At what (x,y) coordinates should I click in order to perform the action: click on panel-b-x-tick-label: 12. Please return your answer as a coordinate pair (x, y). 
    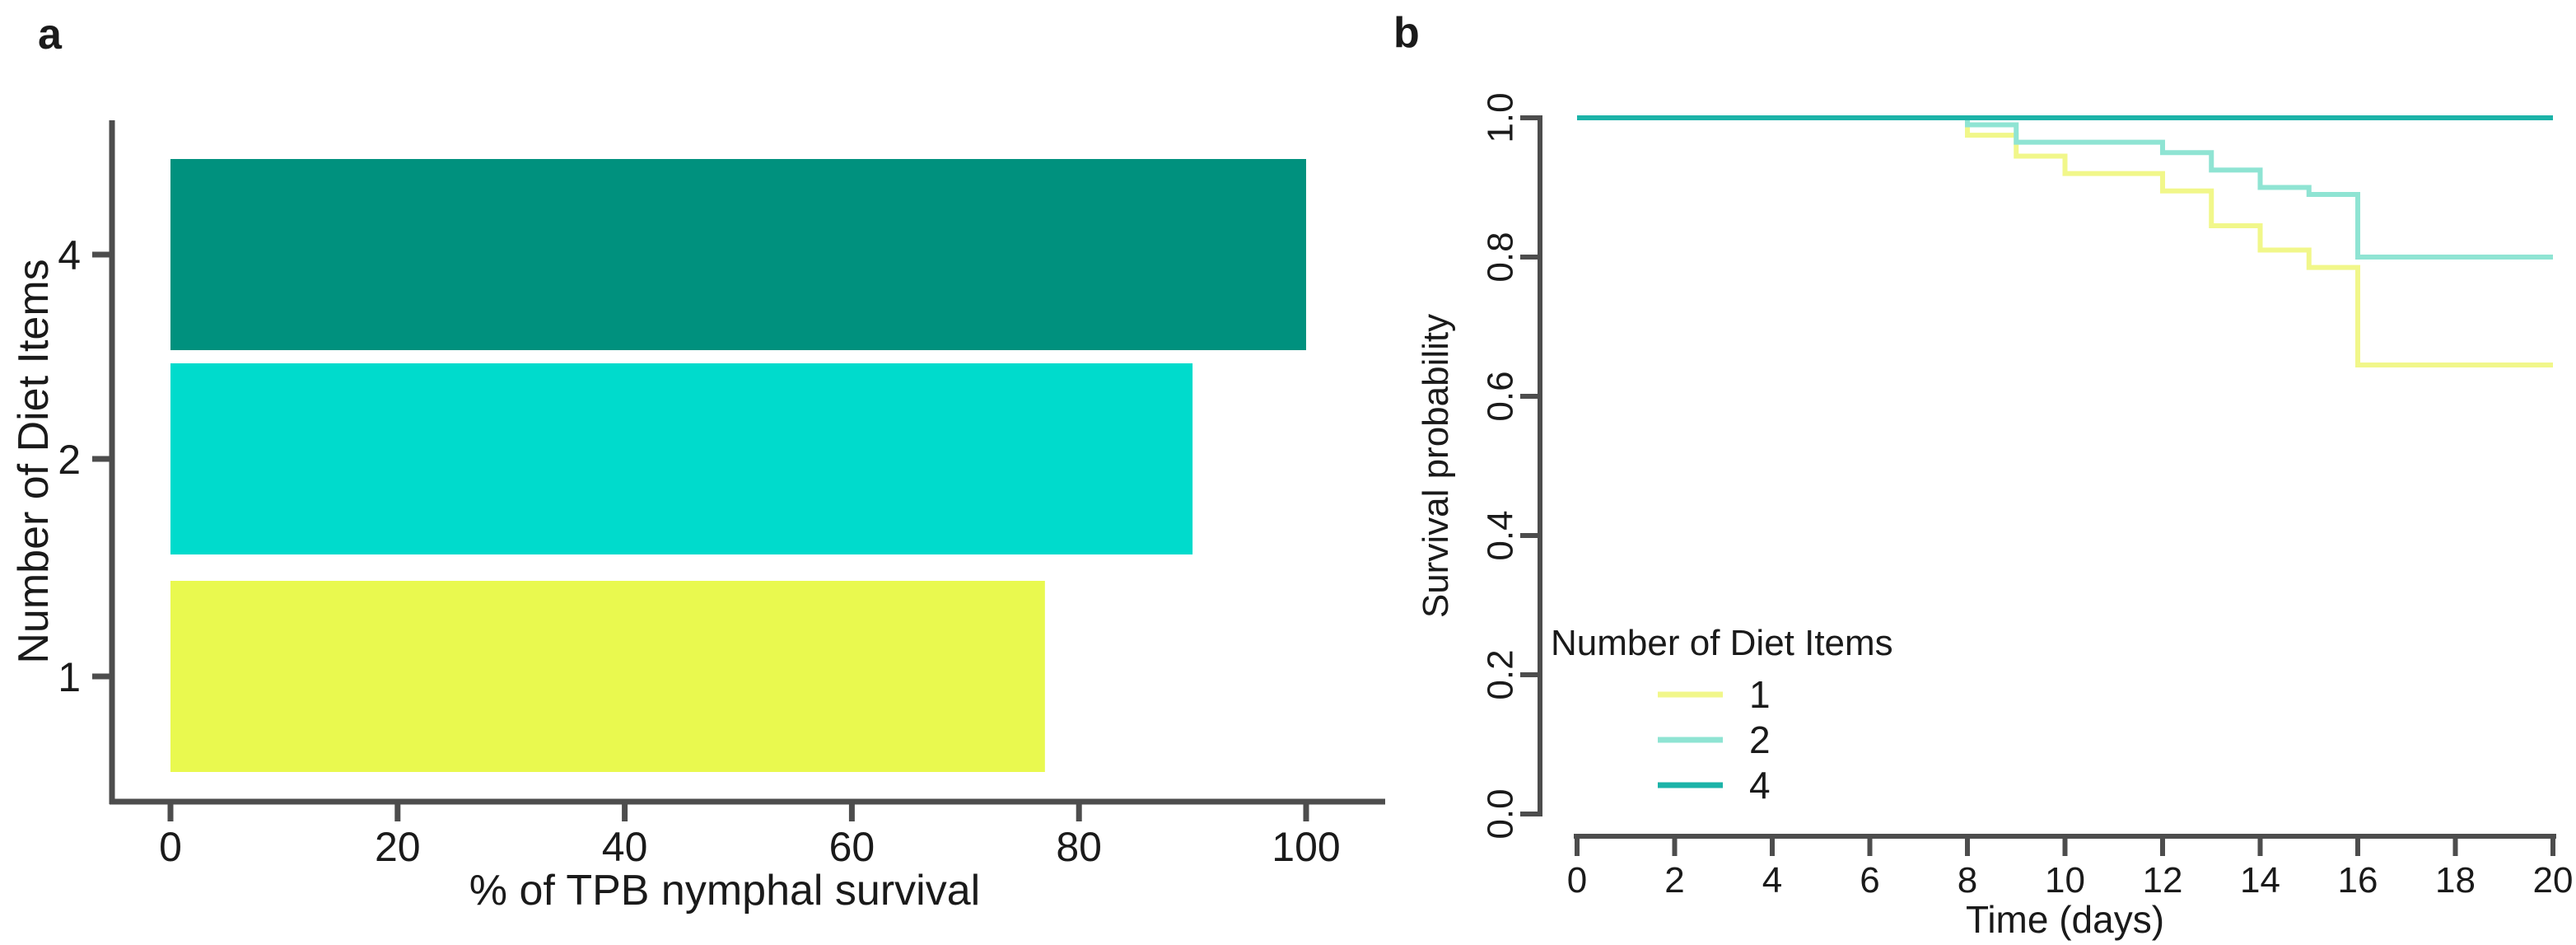
    Looking at the image, I should click on (2163, 881).